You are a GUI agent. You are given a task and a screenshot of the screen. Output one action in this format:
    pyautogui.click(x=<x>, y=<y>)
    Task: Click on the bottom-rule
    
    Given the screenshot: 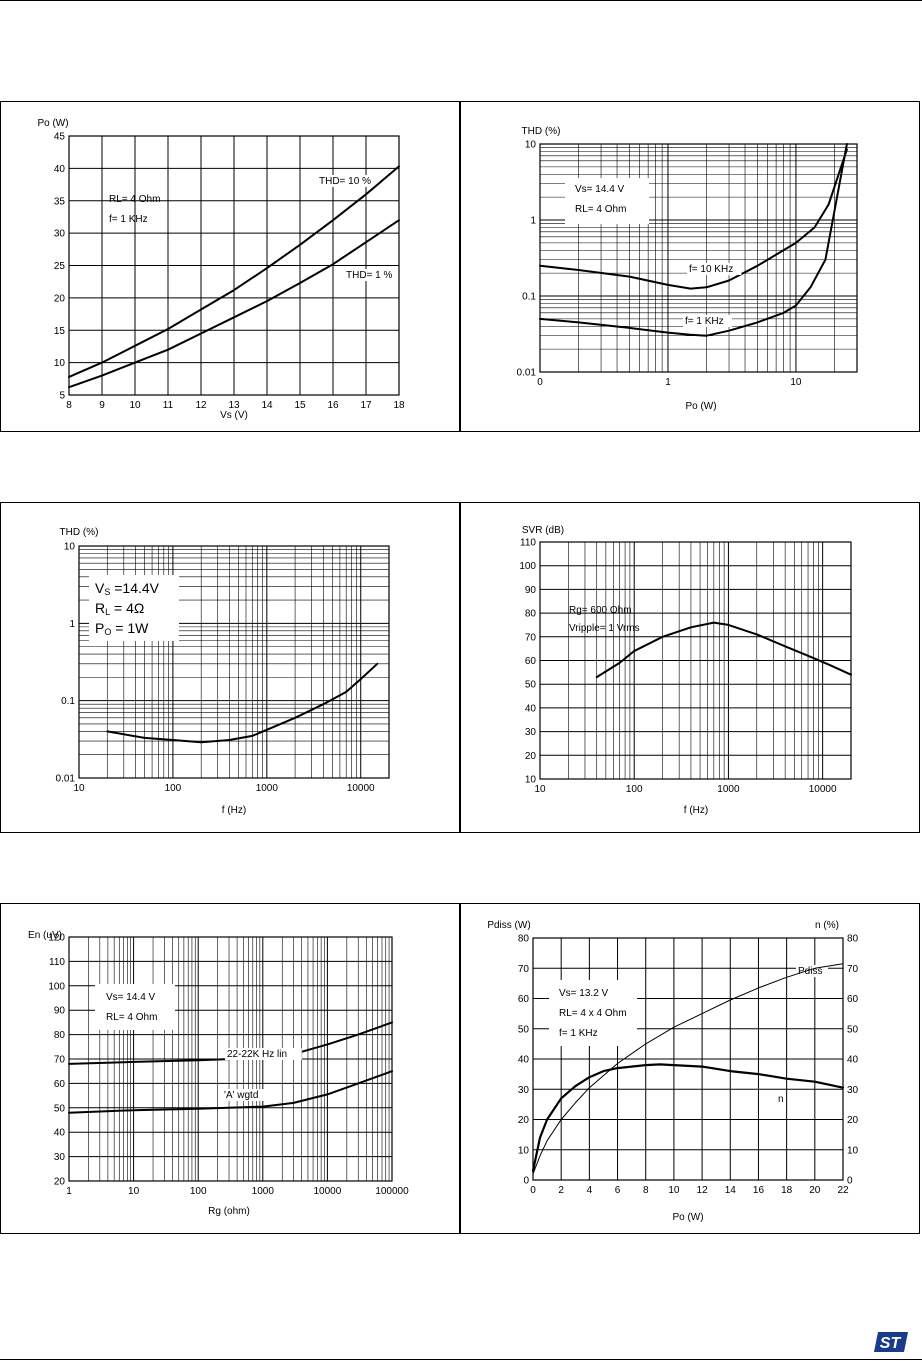 What is the action you would take?
    pyautogui.click(x=461, y=1359)
    